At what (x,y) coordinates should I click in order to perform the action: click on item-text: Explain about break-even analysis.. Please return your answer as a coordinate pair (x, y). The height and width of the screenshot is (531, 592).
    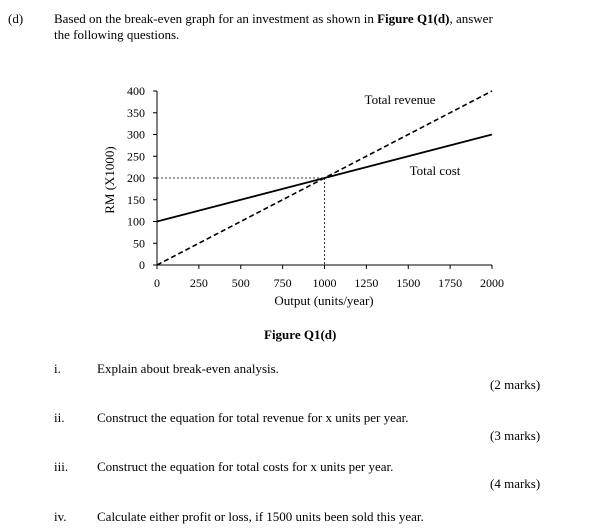
    Looking at the image, I should click on (188, 368).